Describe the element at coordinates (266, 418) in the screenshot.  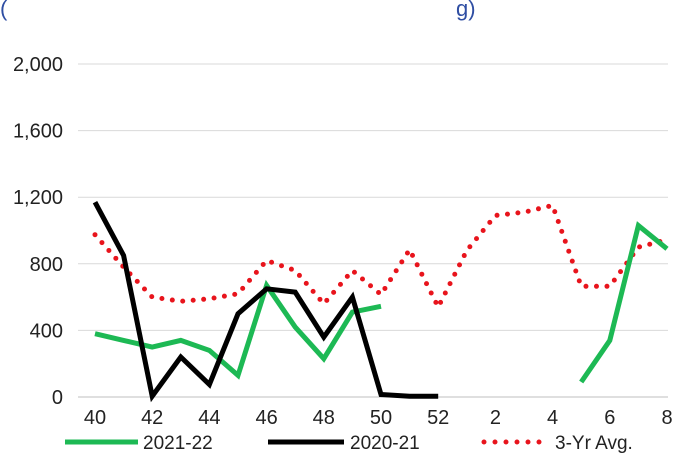
I see `x-tick-label: 46` at that location.